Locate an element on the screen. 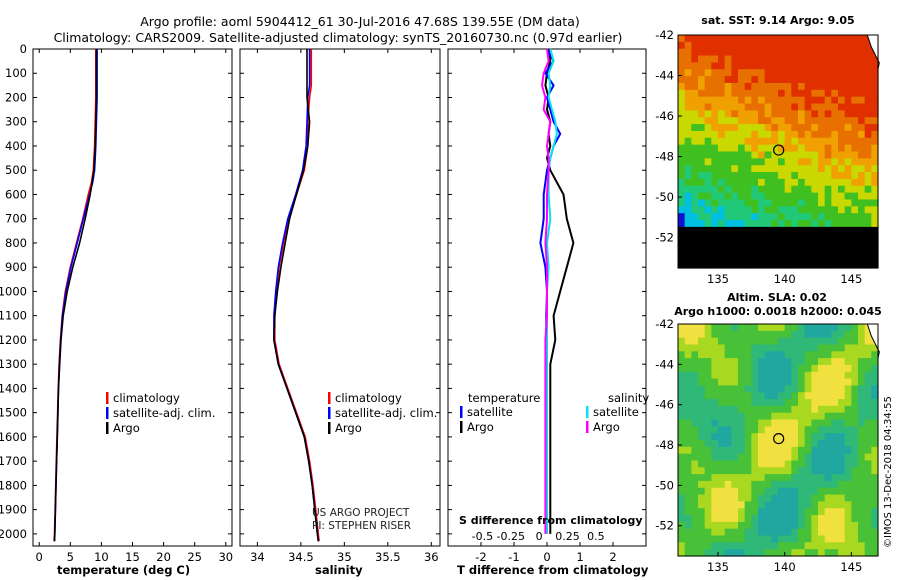 The width and height of the screenshot is (900, 580). x-tick-label: 0 is located at coordinates (546, 557).